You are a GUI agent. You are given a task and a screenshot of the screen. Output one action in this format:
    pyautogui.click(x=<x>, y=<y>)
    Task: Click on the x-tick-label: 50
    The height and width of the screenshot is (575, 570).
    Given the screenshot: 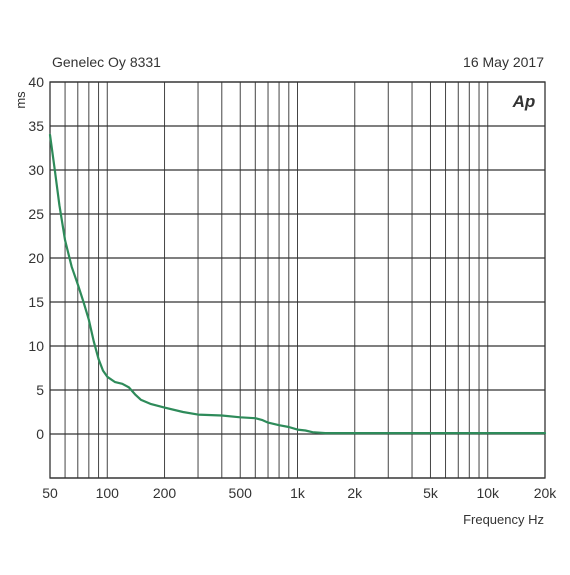 What is the action you would take?
    pyautogui.click(x=50, y=493)
    